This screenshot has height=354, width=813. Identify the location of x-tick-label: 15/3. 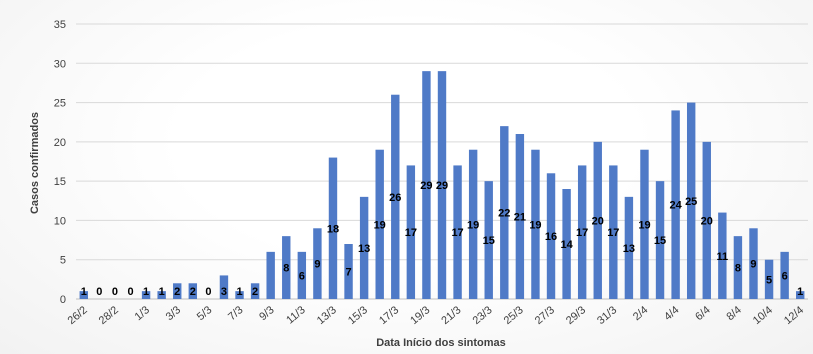
(358, 315).